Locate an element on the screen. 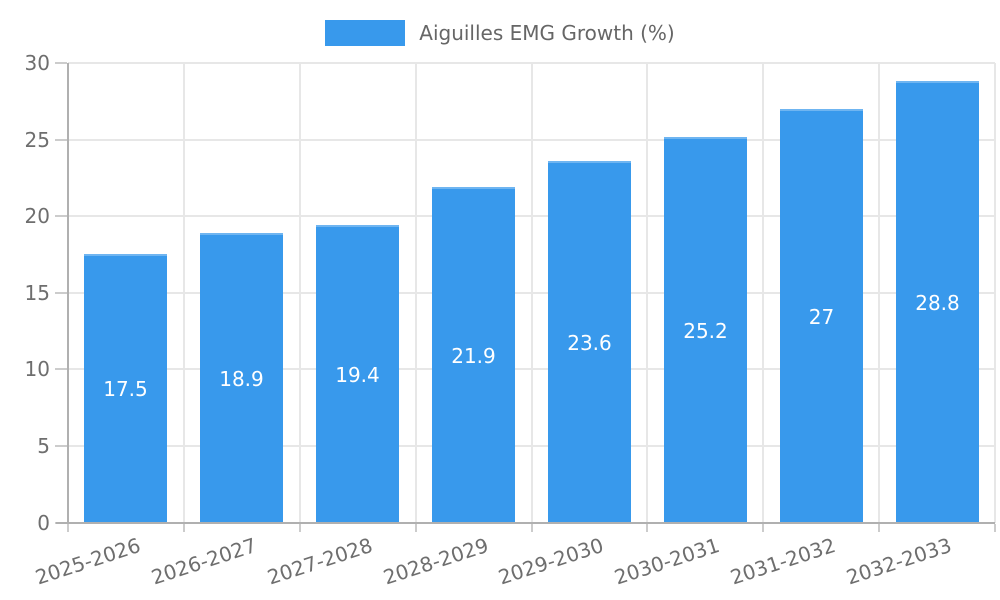 The height and width of the screenshot is (600, 1000). legend-swatch is located at coordinates (365, 33).